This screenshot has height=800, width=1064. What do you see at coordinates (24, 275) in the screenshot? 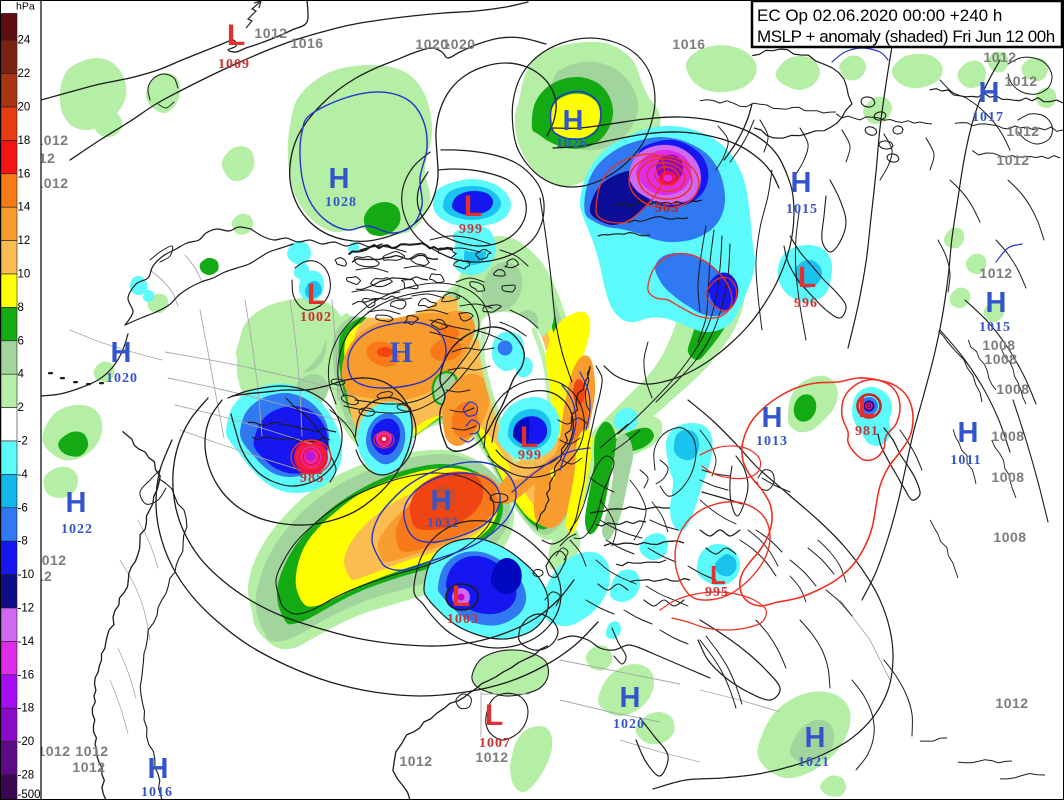
I see `svg-text: 10` at bounding box center [24, 275].